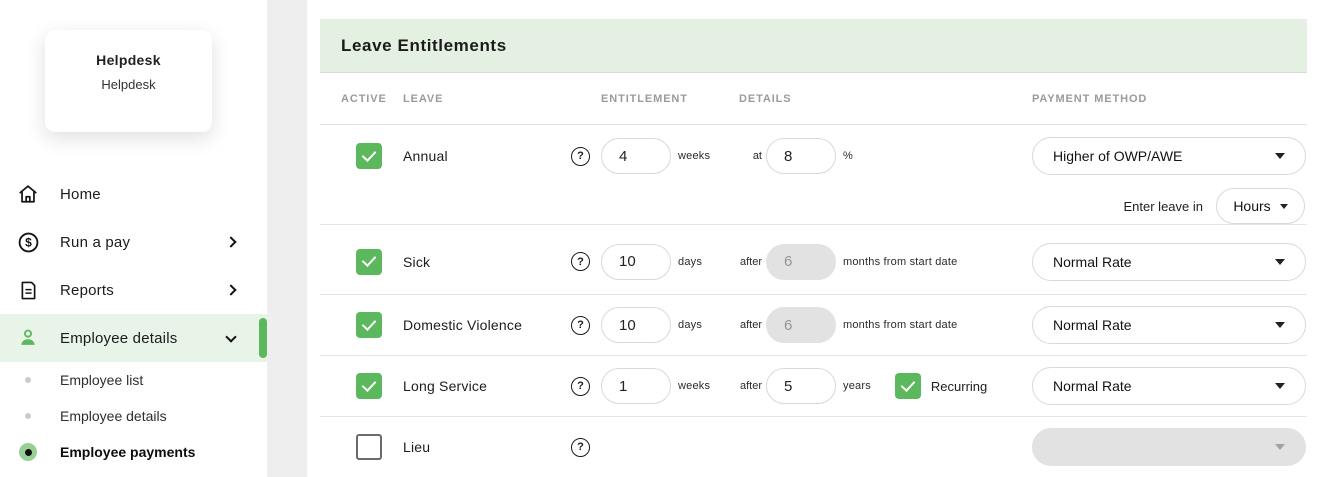 This screenshot has height=477, width=1323. Describe the element at coordinates (801, 386) in the screenshot. I see `details-input: 5` at that location.